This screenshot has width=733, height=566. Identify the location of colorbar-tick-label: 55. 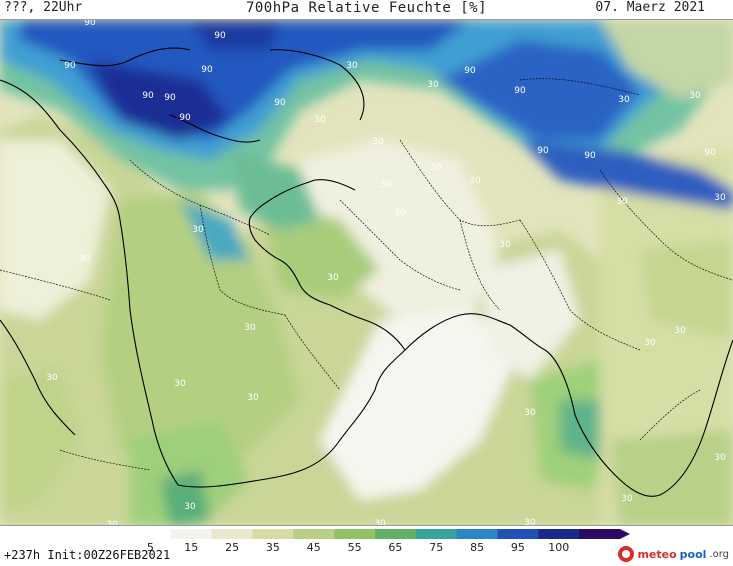
(354, 547).